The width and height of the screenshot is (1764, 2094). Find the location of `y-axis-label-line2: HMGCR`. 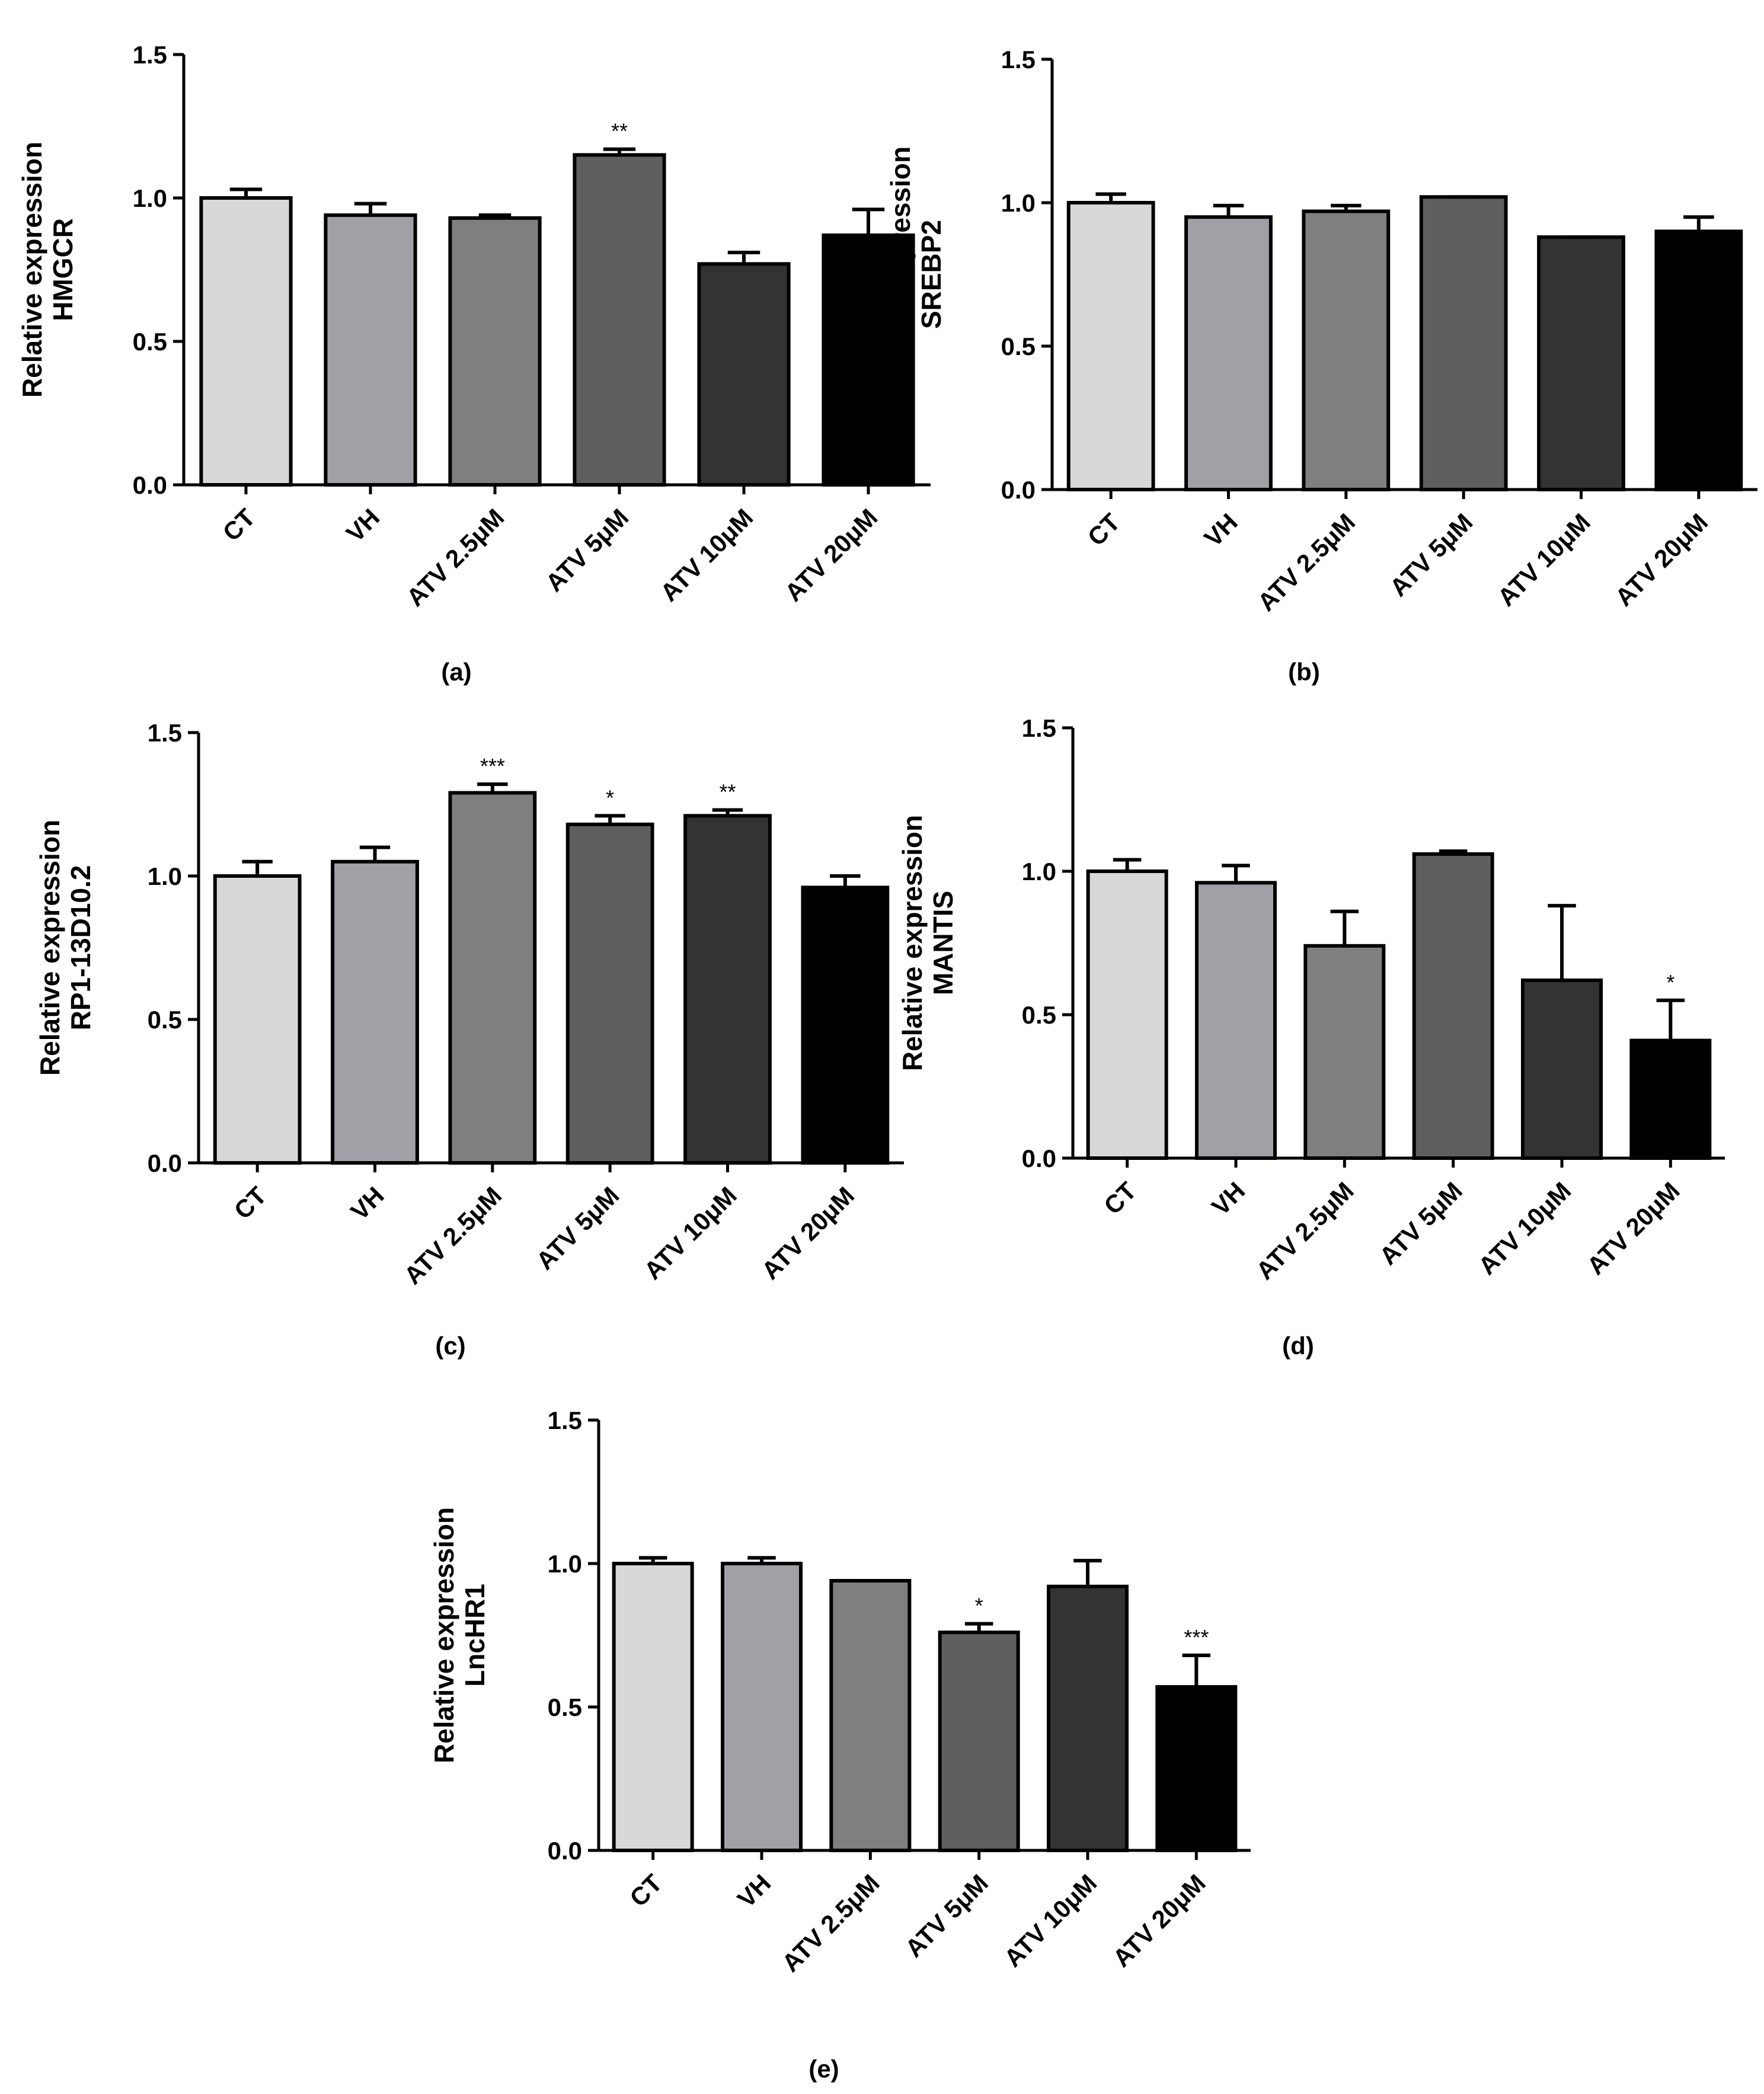

y-axis-label-line2: HMGCR is located at coordinates (63, 269).